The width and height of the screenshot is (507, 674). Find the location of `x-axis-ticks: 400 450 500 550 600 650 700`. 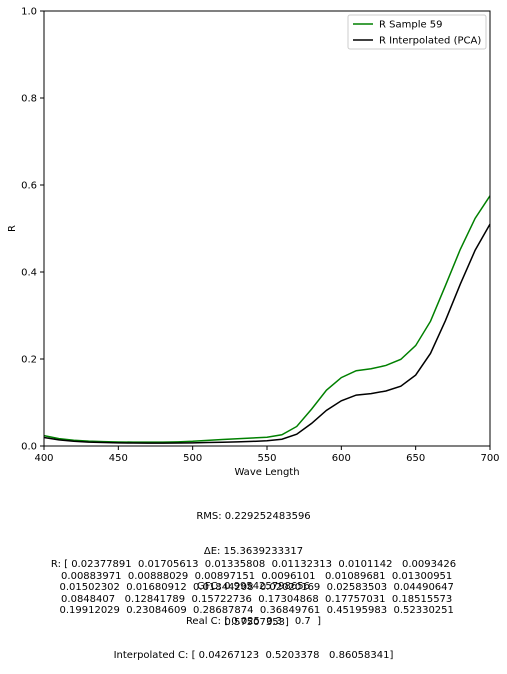

x-axis-ticks: 400 450 500 550 600 650 700 is located at coordinates (267, 455).